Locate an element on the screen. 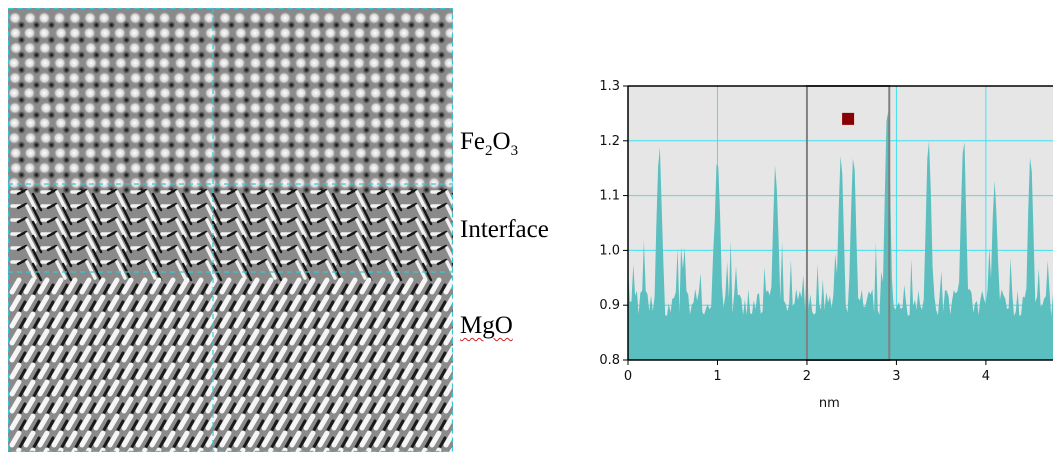 This screenshot has height=452, width=1053. selection-marker is located at coordinates (848, 118).